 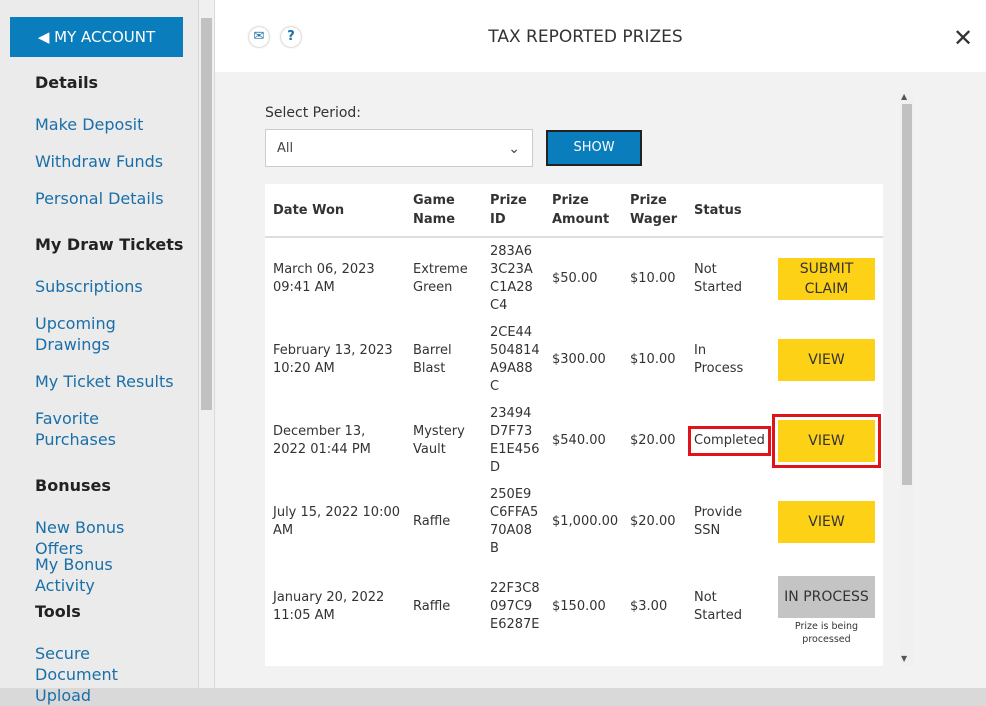 What do you see at coordinates (74, 575) in the screenshot?
I see `nav-link: My Bonus Activity` at bounding box center [74, 575].